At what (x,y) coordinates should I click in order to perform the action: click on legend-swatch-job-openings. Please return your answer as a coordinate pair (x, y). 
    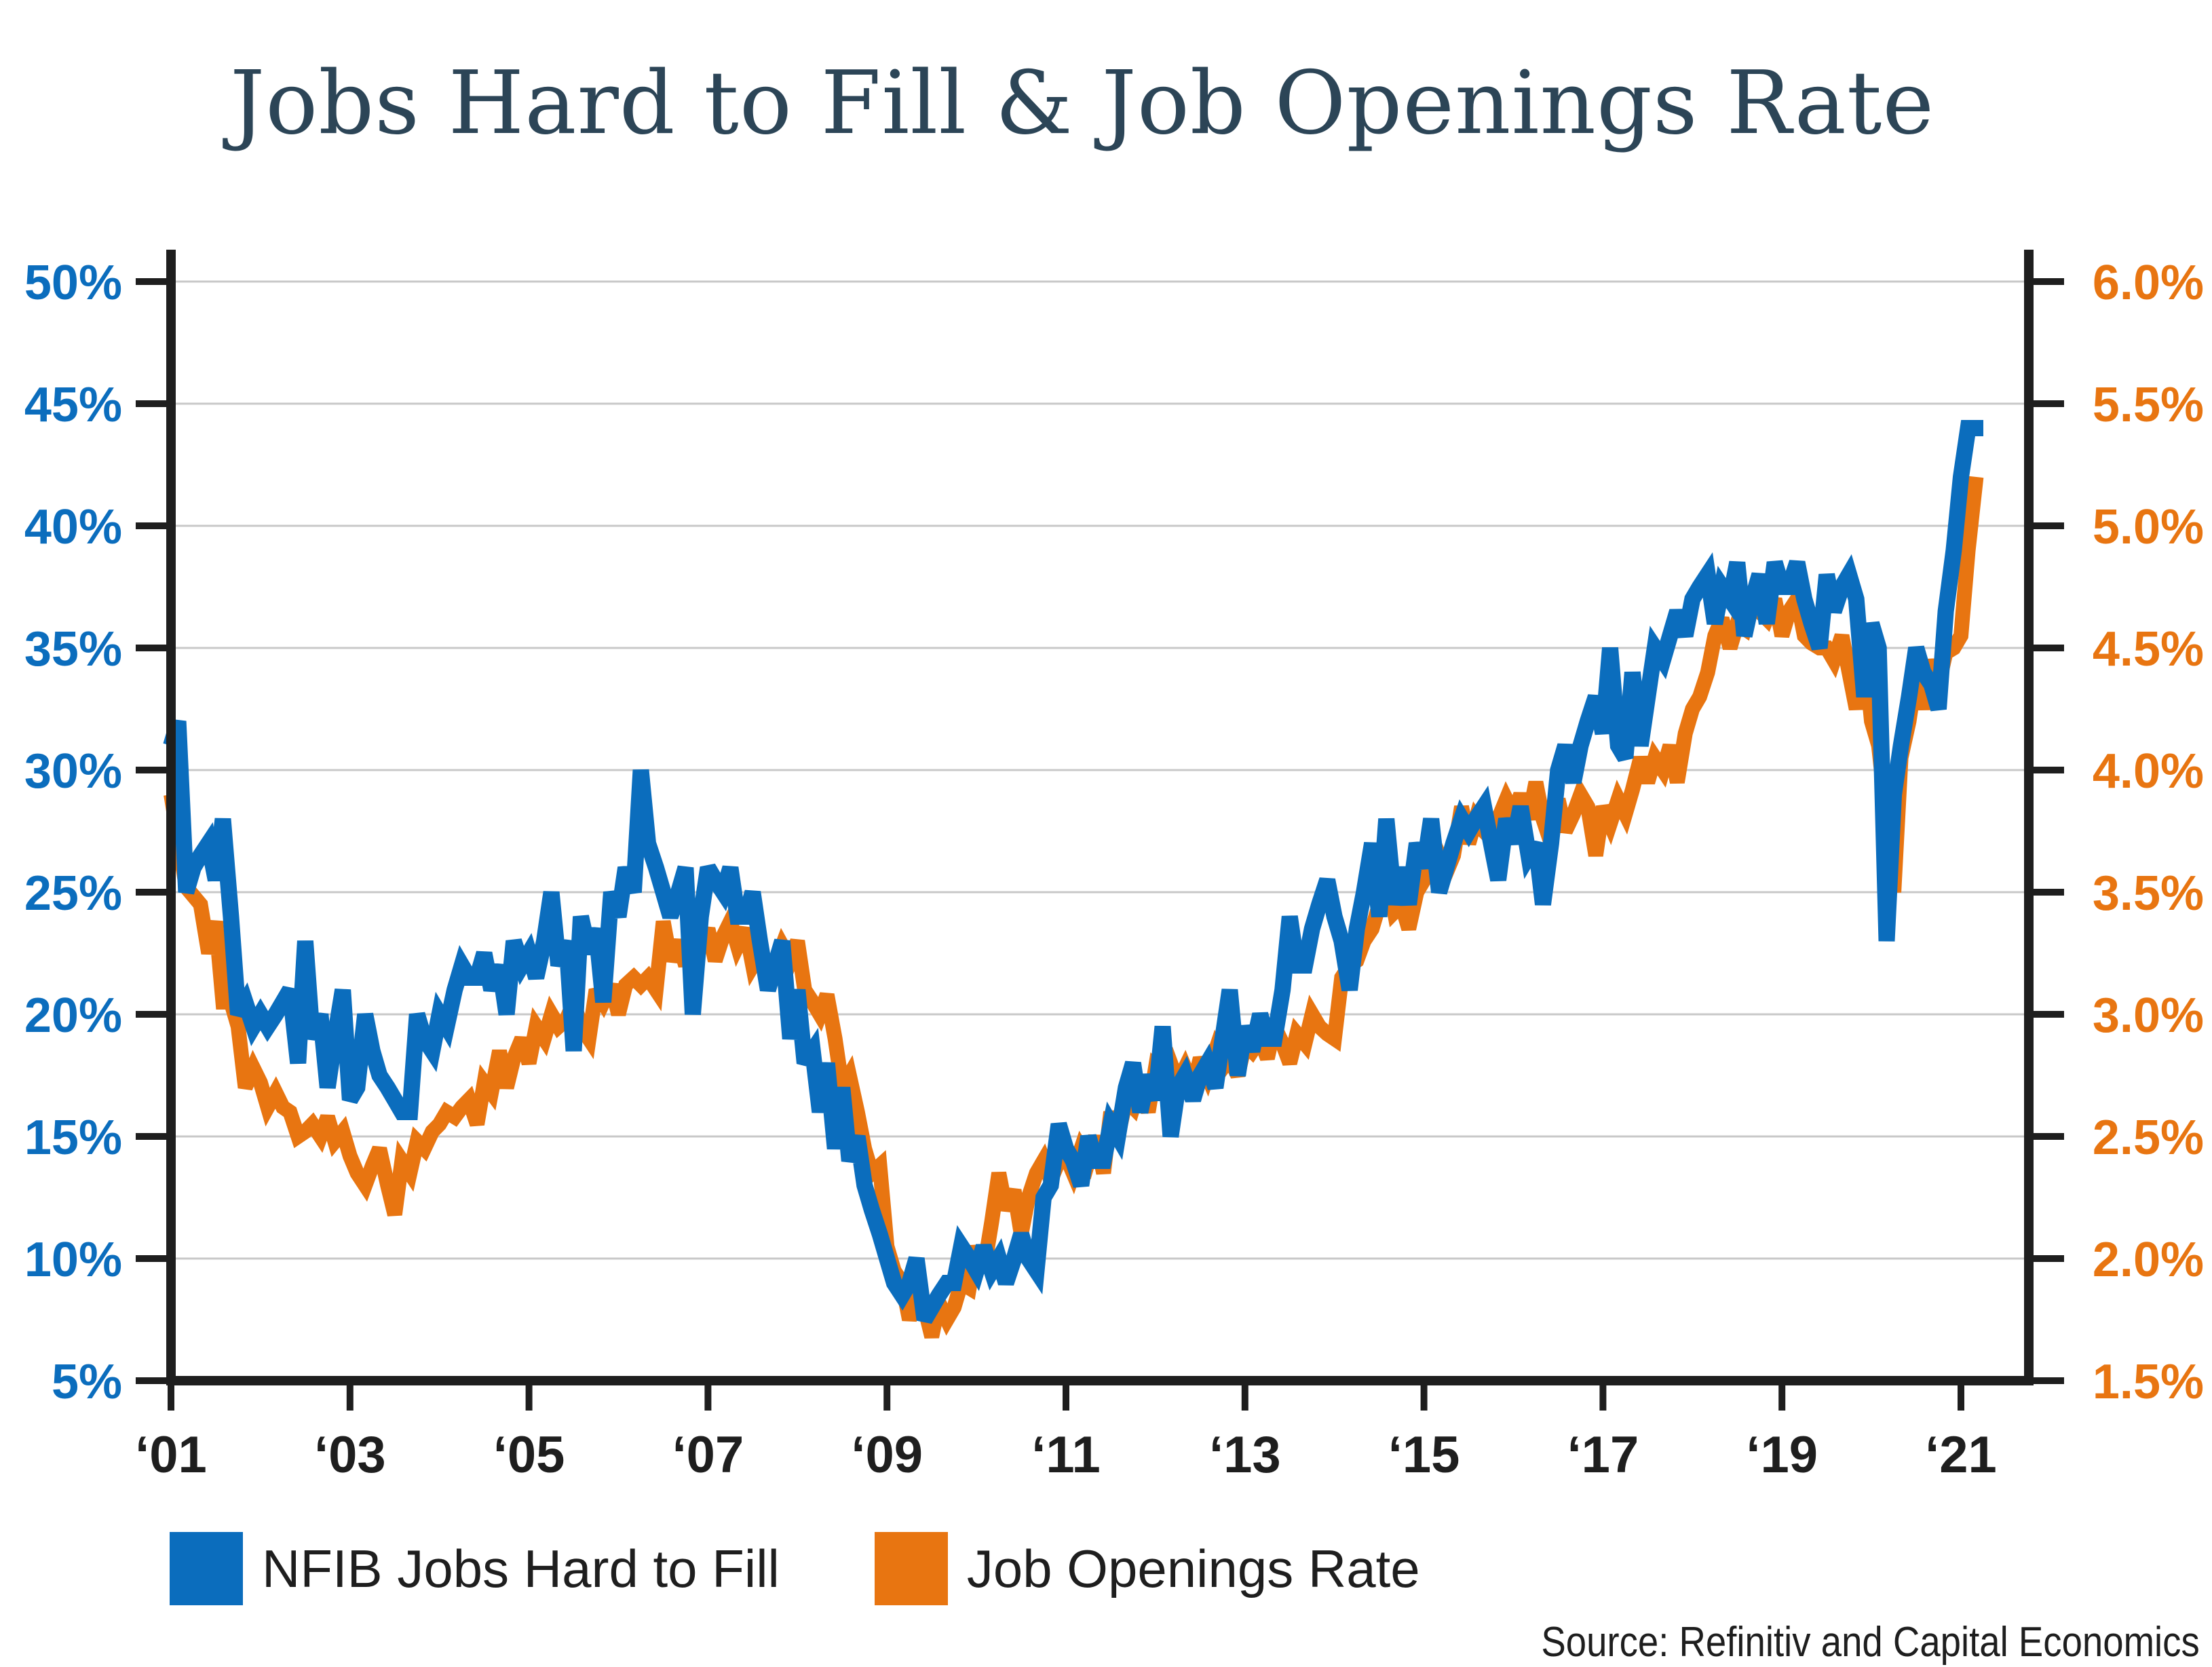
    Looking at the image, I should click on (911, 1568).